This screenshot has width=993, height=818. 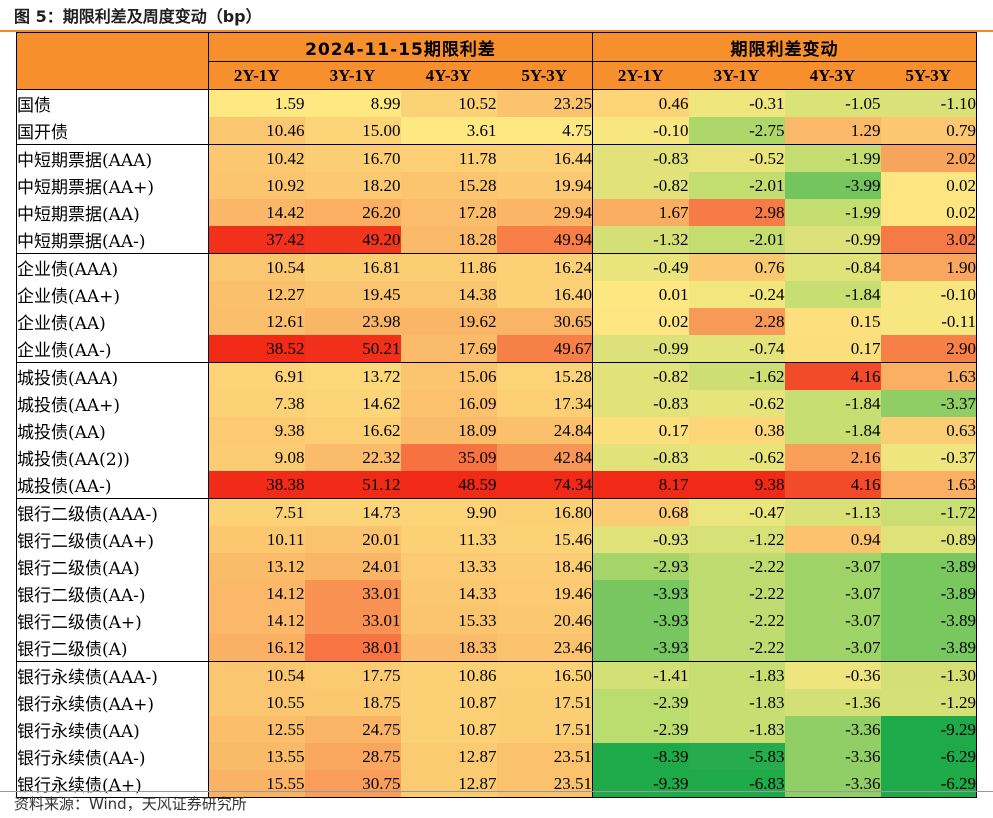 What do you see at coordinates (928, 158) in the screenshot?
I see `change-cell: 2.02` at bounding box center [928, 158].